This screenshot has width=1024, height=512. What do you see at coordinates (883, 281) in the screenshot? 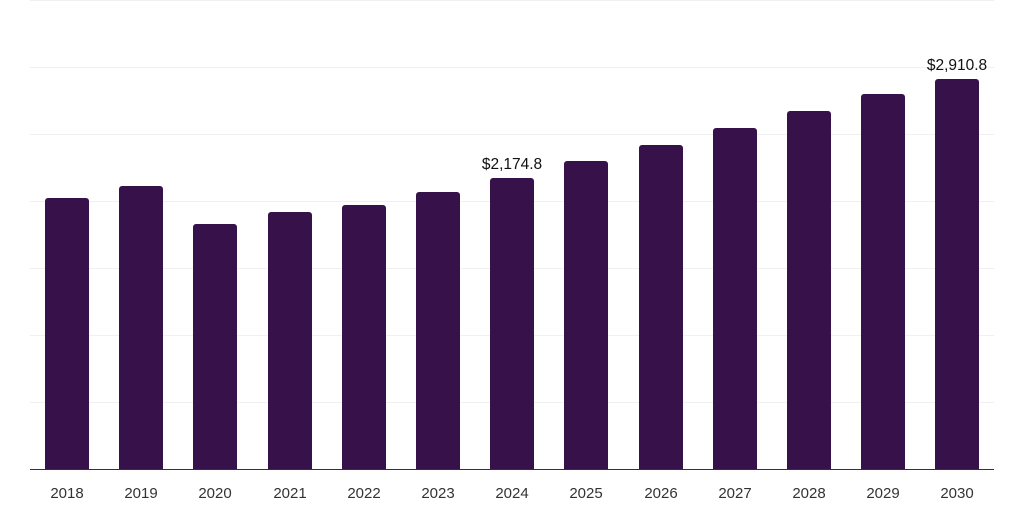
I see `bar-2029` at bounding box center [883, 281].